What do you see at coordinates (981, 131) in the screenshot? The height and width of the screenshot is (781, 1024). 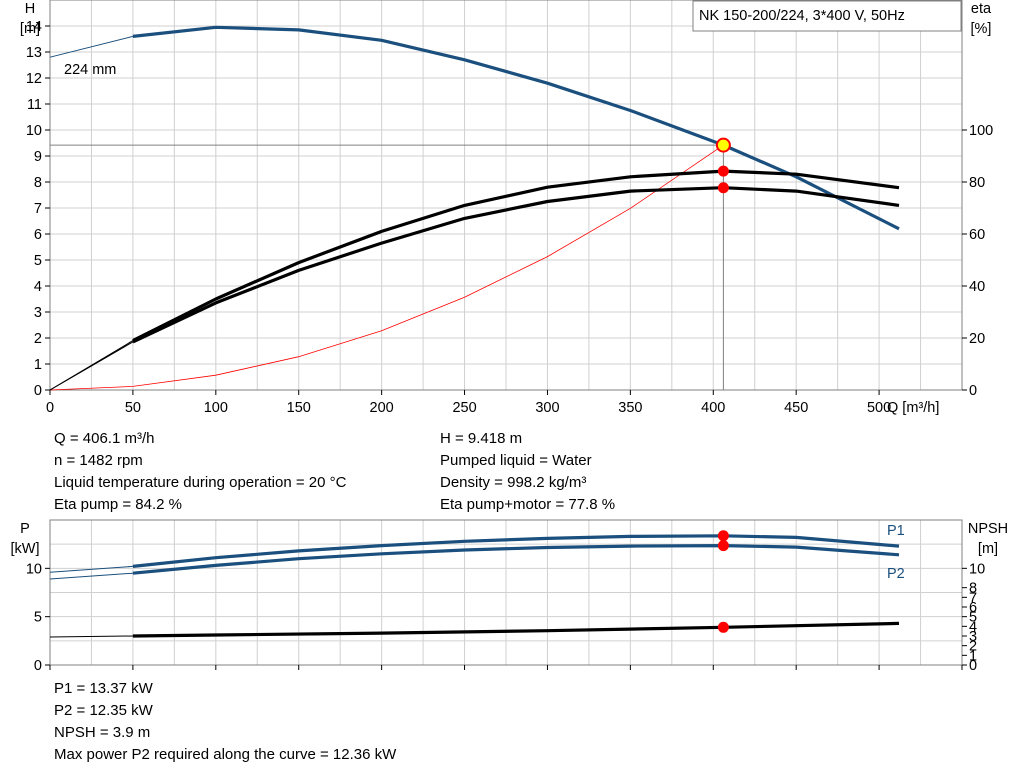 I see `head-y2-tick-label: 100` at bounding box center [981, 131].